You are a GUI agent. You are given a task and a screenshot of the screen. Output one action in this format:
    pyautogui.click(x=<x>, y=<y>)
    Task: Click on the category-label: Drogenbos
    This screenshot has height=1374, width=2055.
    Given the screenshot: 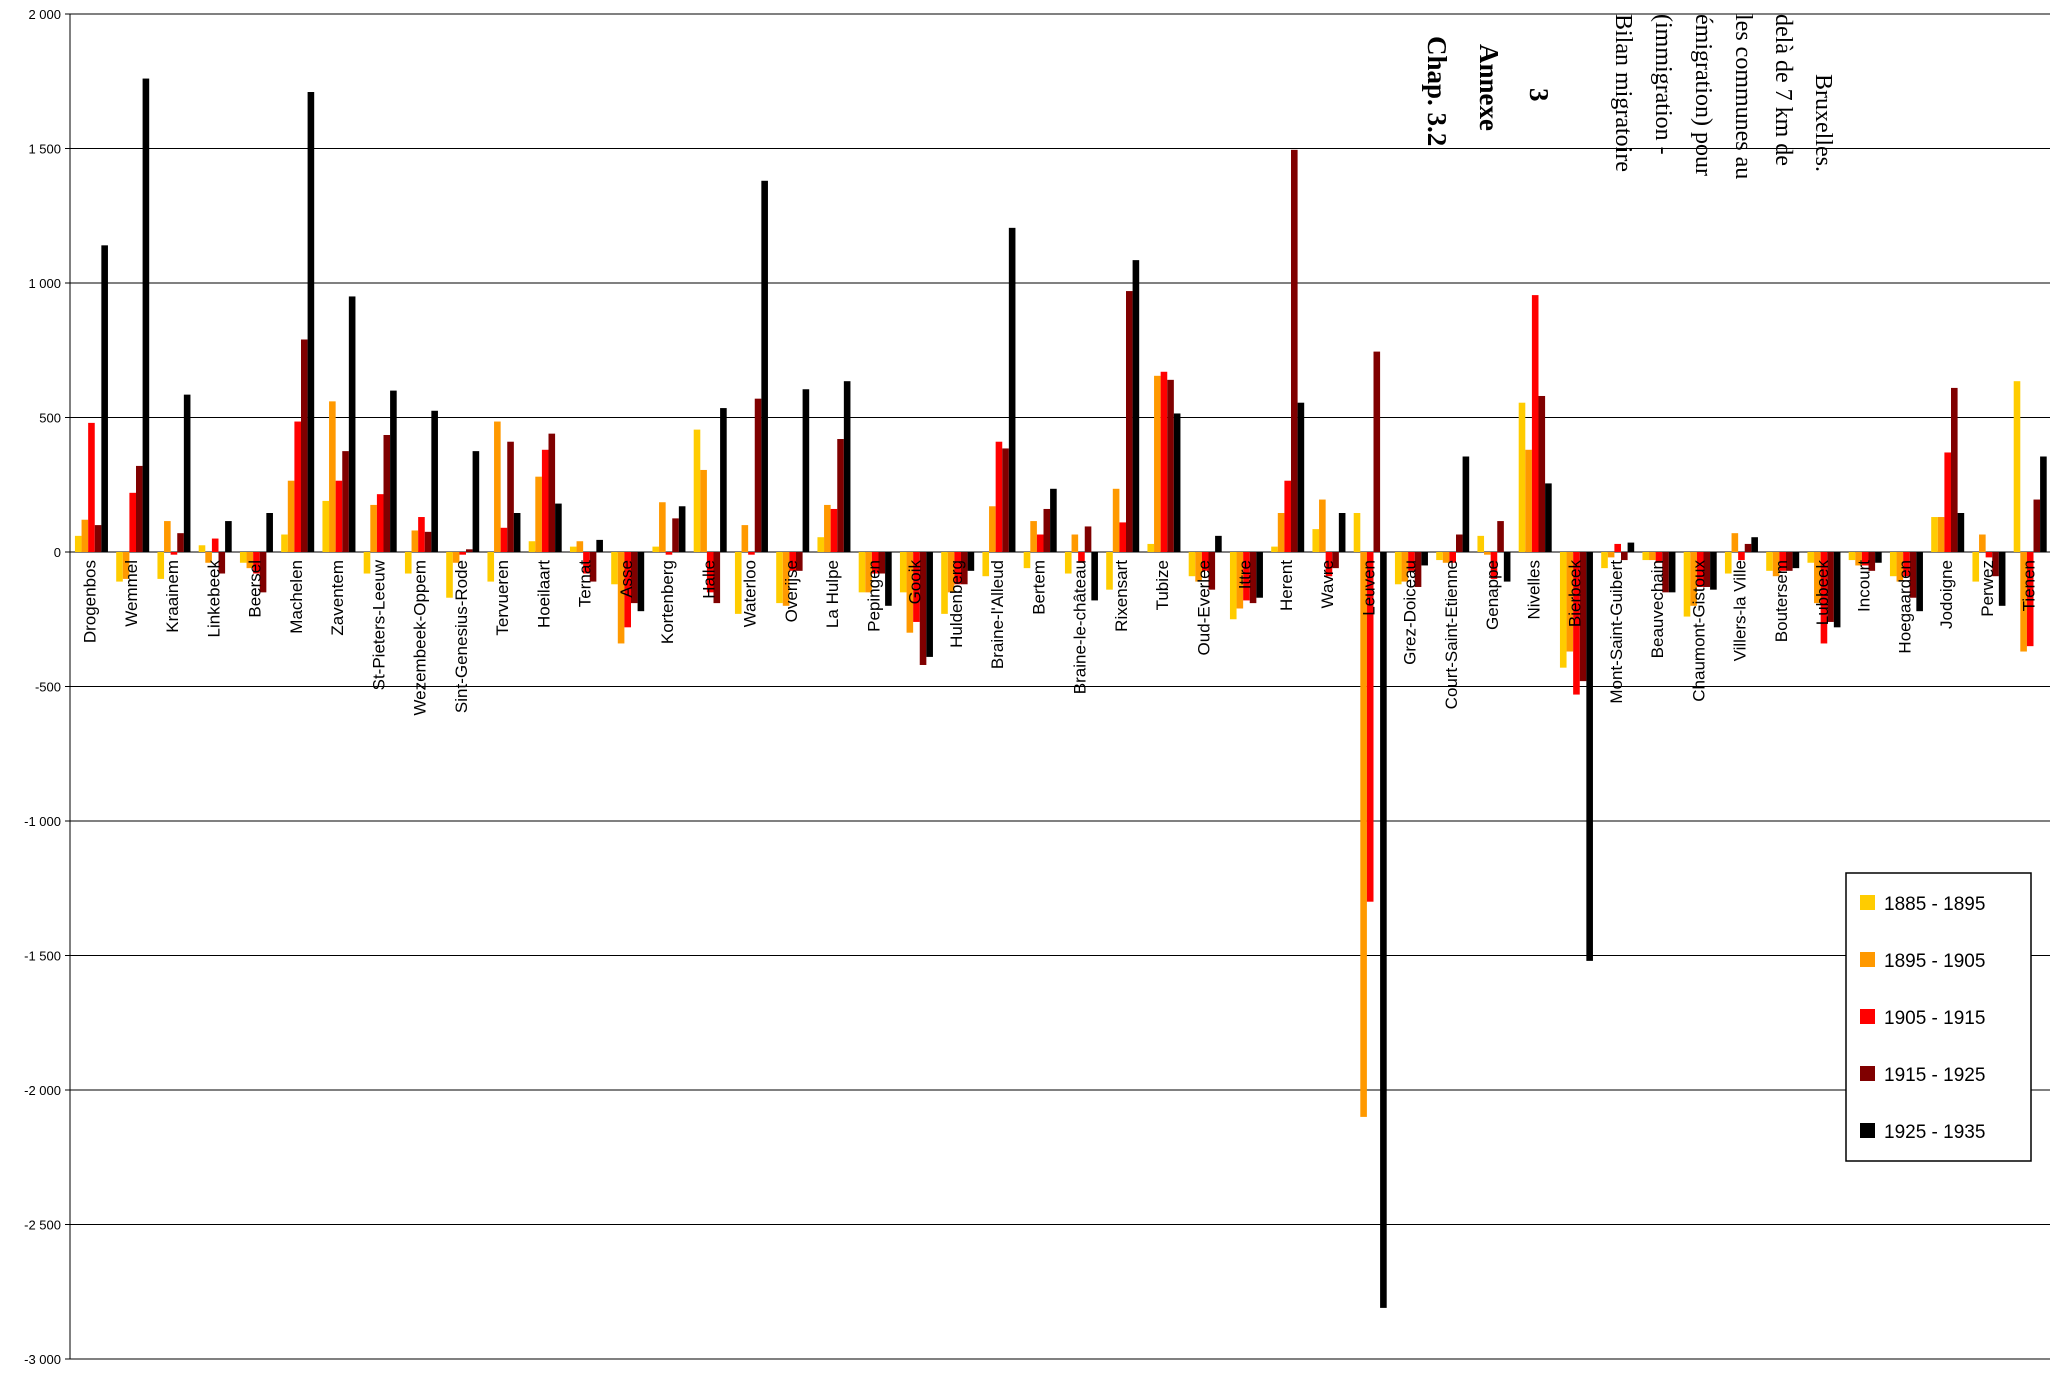 What is the action you would take?
    pyautogui.click(x=90, y=601)
    